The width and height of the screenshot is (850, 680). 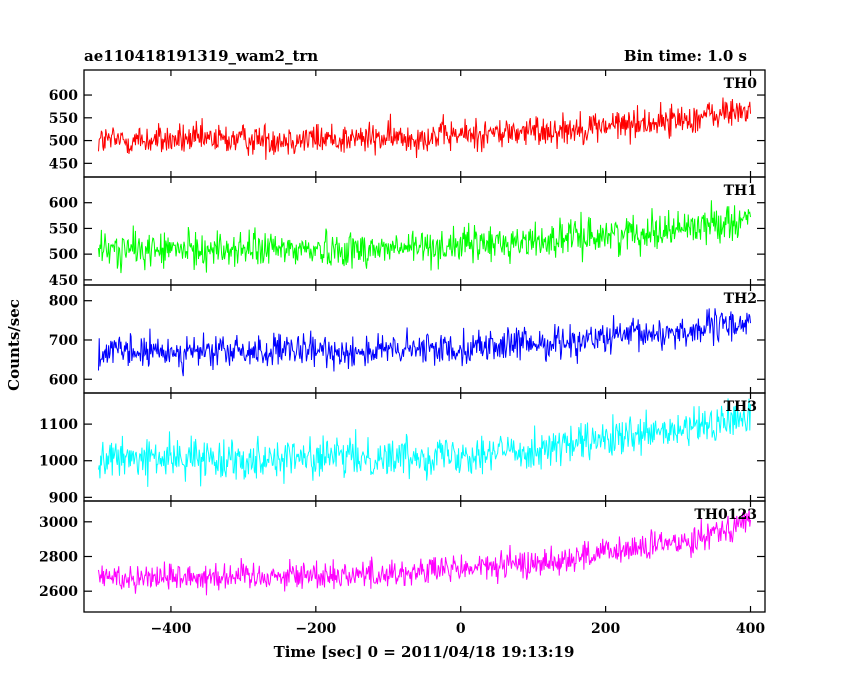 I want to click on y-tick-label-th0: 450, so click(x=63, y=164).